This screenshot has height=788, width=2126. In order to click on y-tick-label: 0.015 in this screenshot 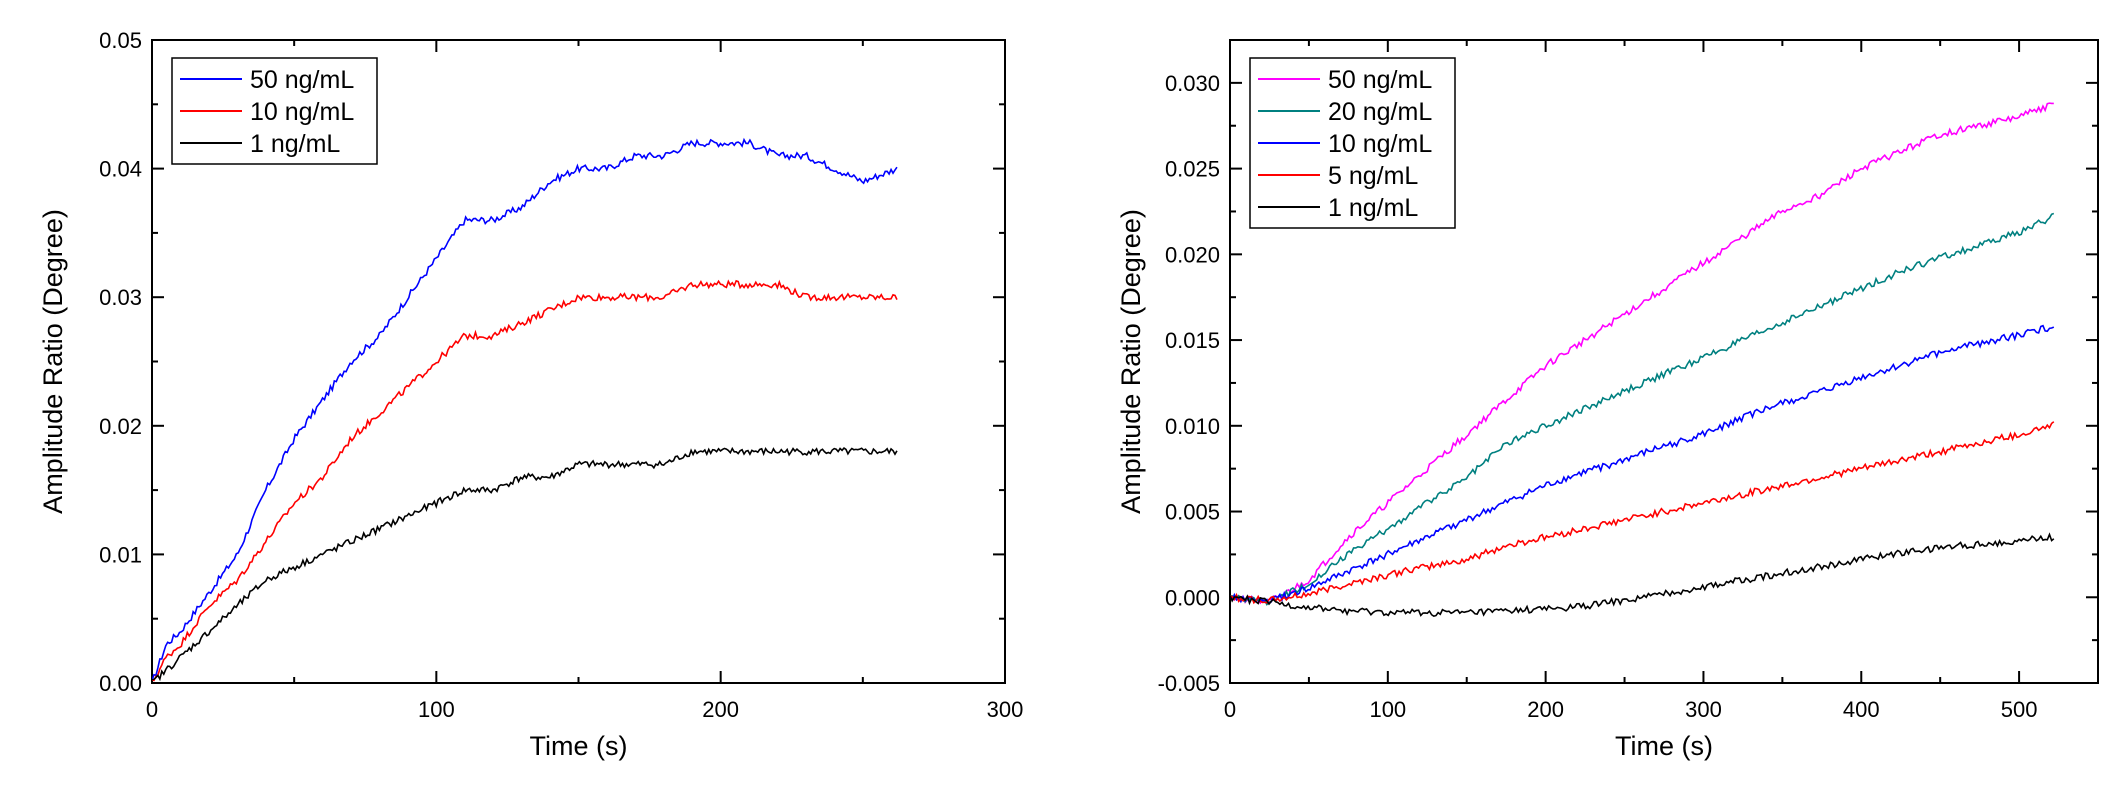, I will do `click(1192, 340)`.